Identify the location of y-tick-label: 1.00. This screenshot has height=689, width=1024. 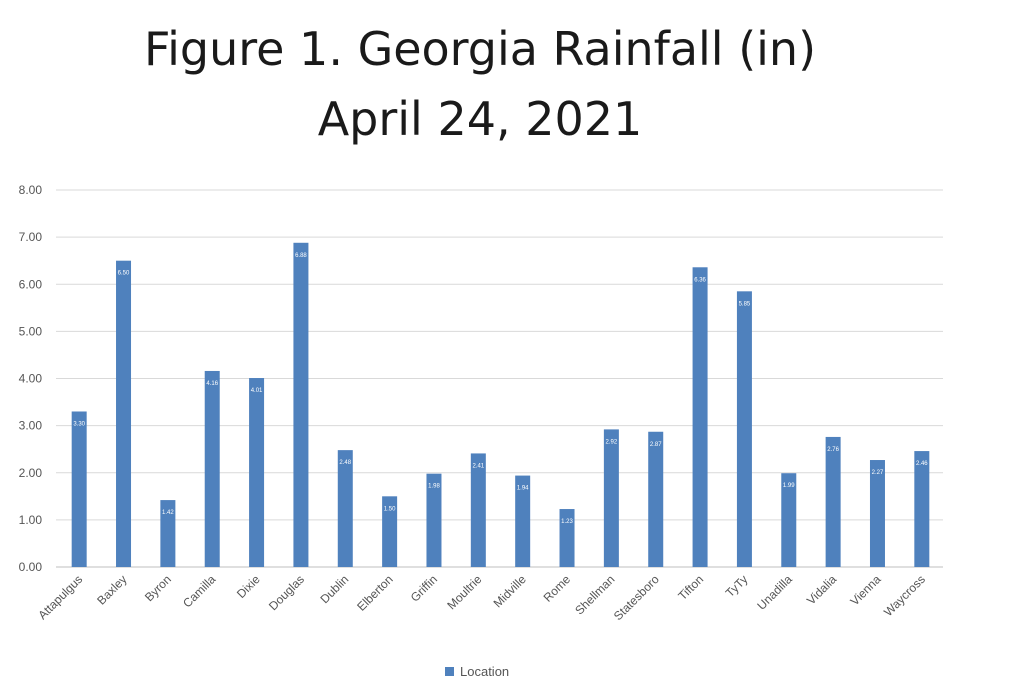
(31, 520).